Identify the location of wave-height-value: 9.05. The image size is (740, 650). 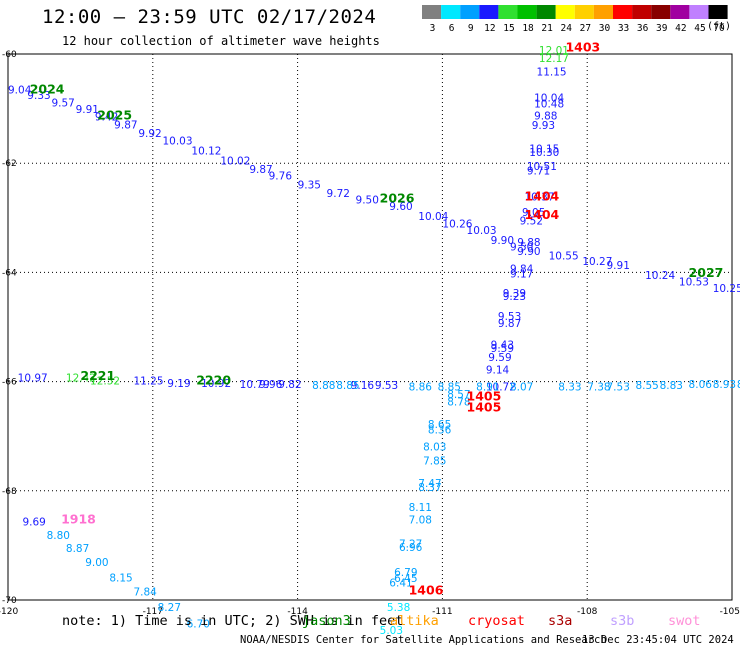
(533, 213).